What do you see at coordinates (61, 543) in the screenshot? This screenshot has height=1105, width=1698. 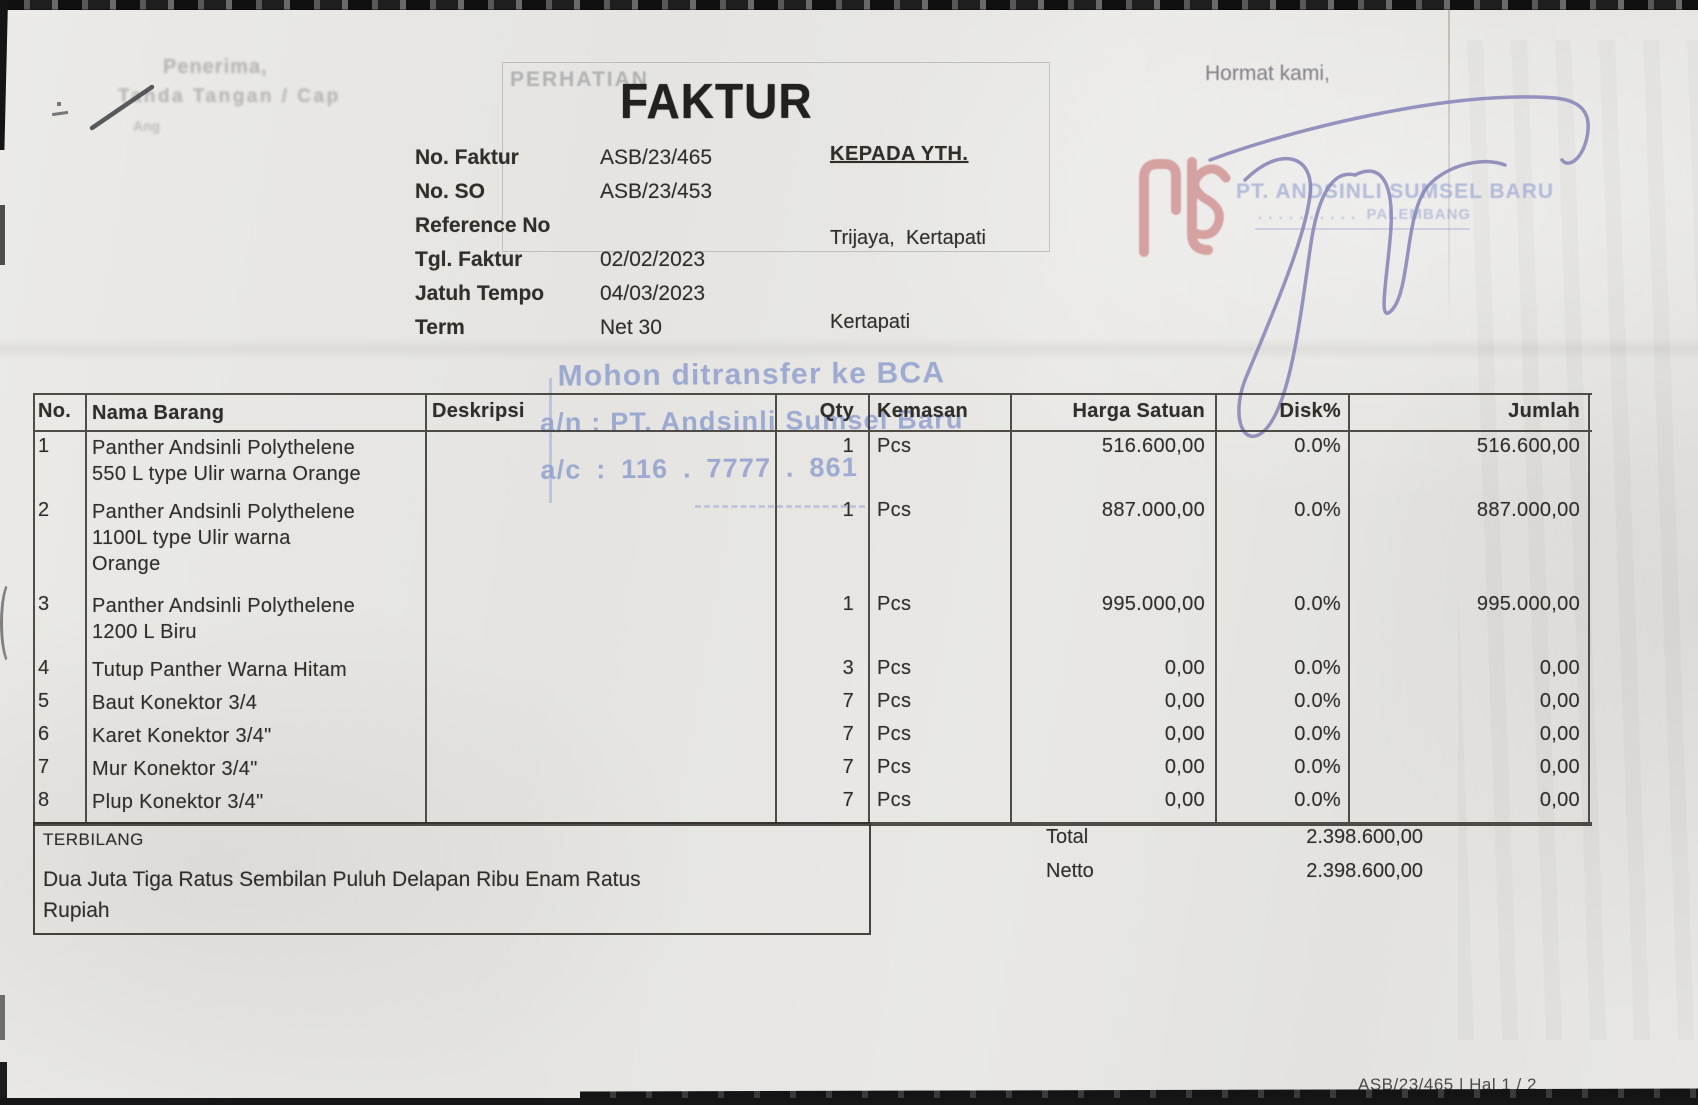 I see `cell-no: 2` at bounding box center [61, 543].